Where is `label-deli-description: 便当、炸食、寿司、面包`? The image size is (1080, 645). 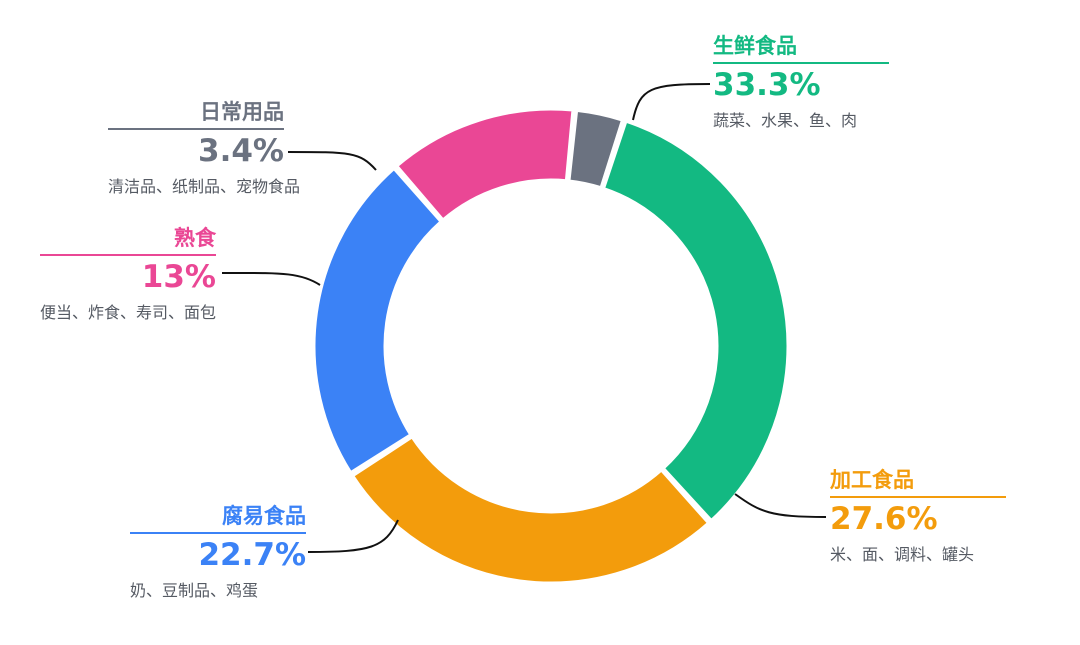 label-deli-description: 便当、炸食、寿司、面包 is located at coordinates (128, 312).